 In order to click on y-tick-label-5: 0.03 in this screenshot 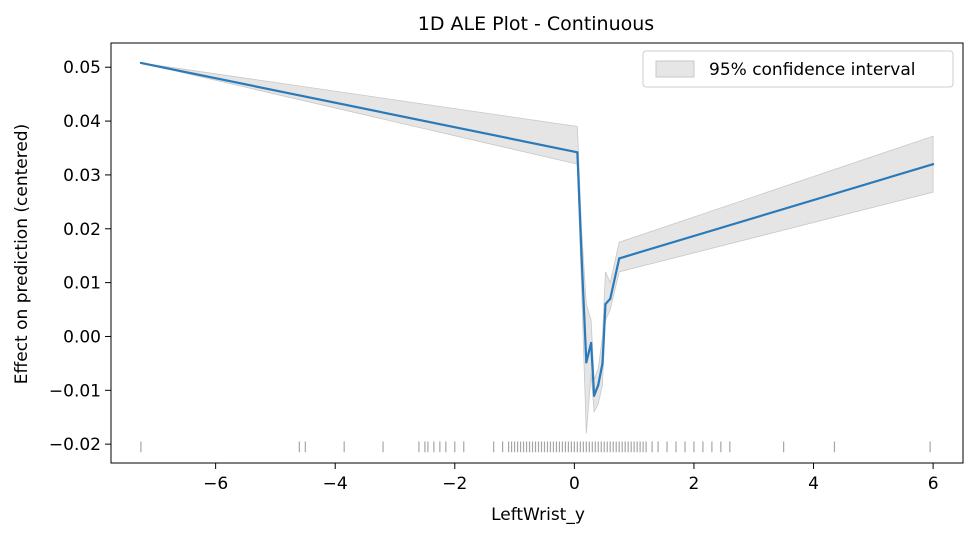, I will do `click(82, 176)`.